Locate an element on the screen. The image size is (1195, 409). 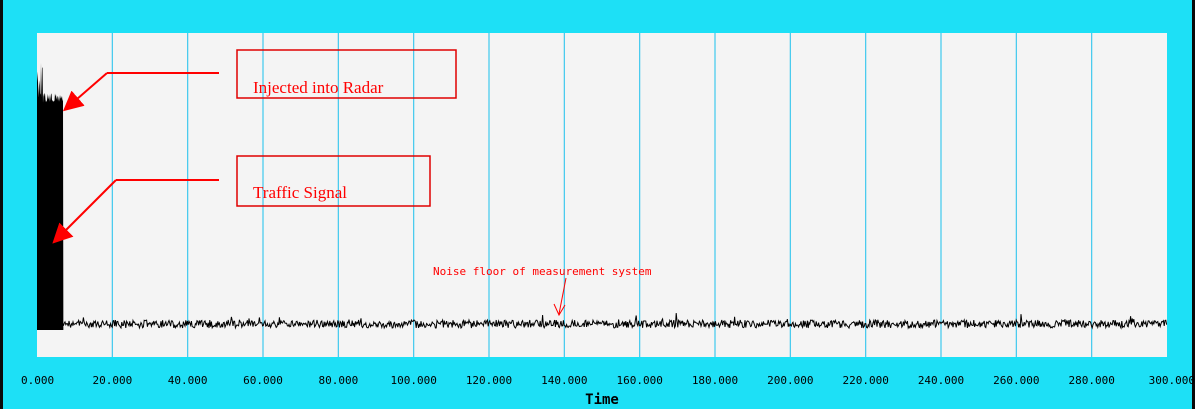
traffic-label: Traffic Signal is located at coordinates (300, 192).